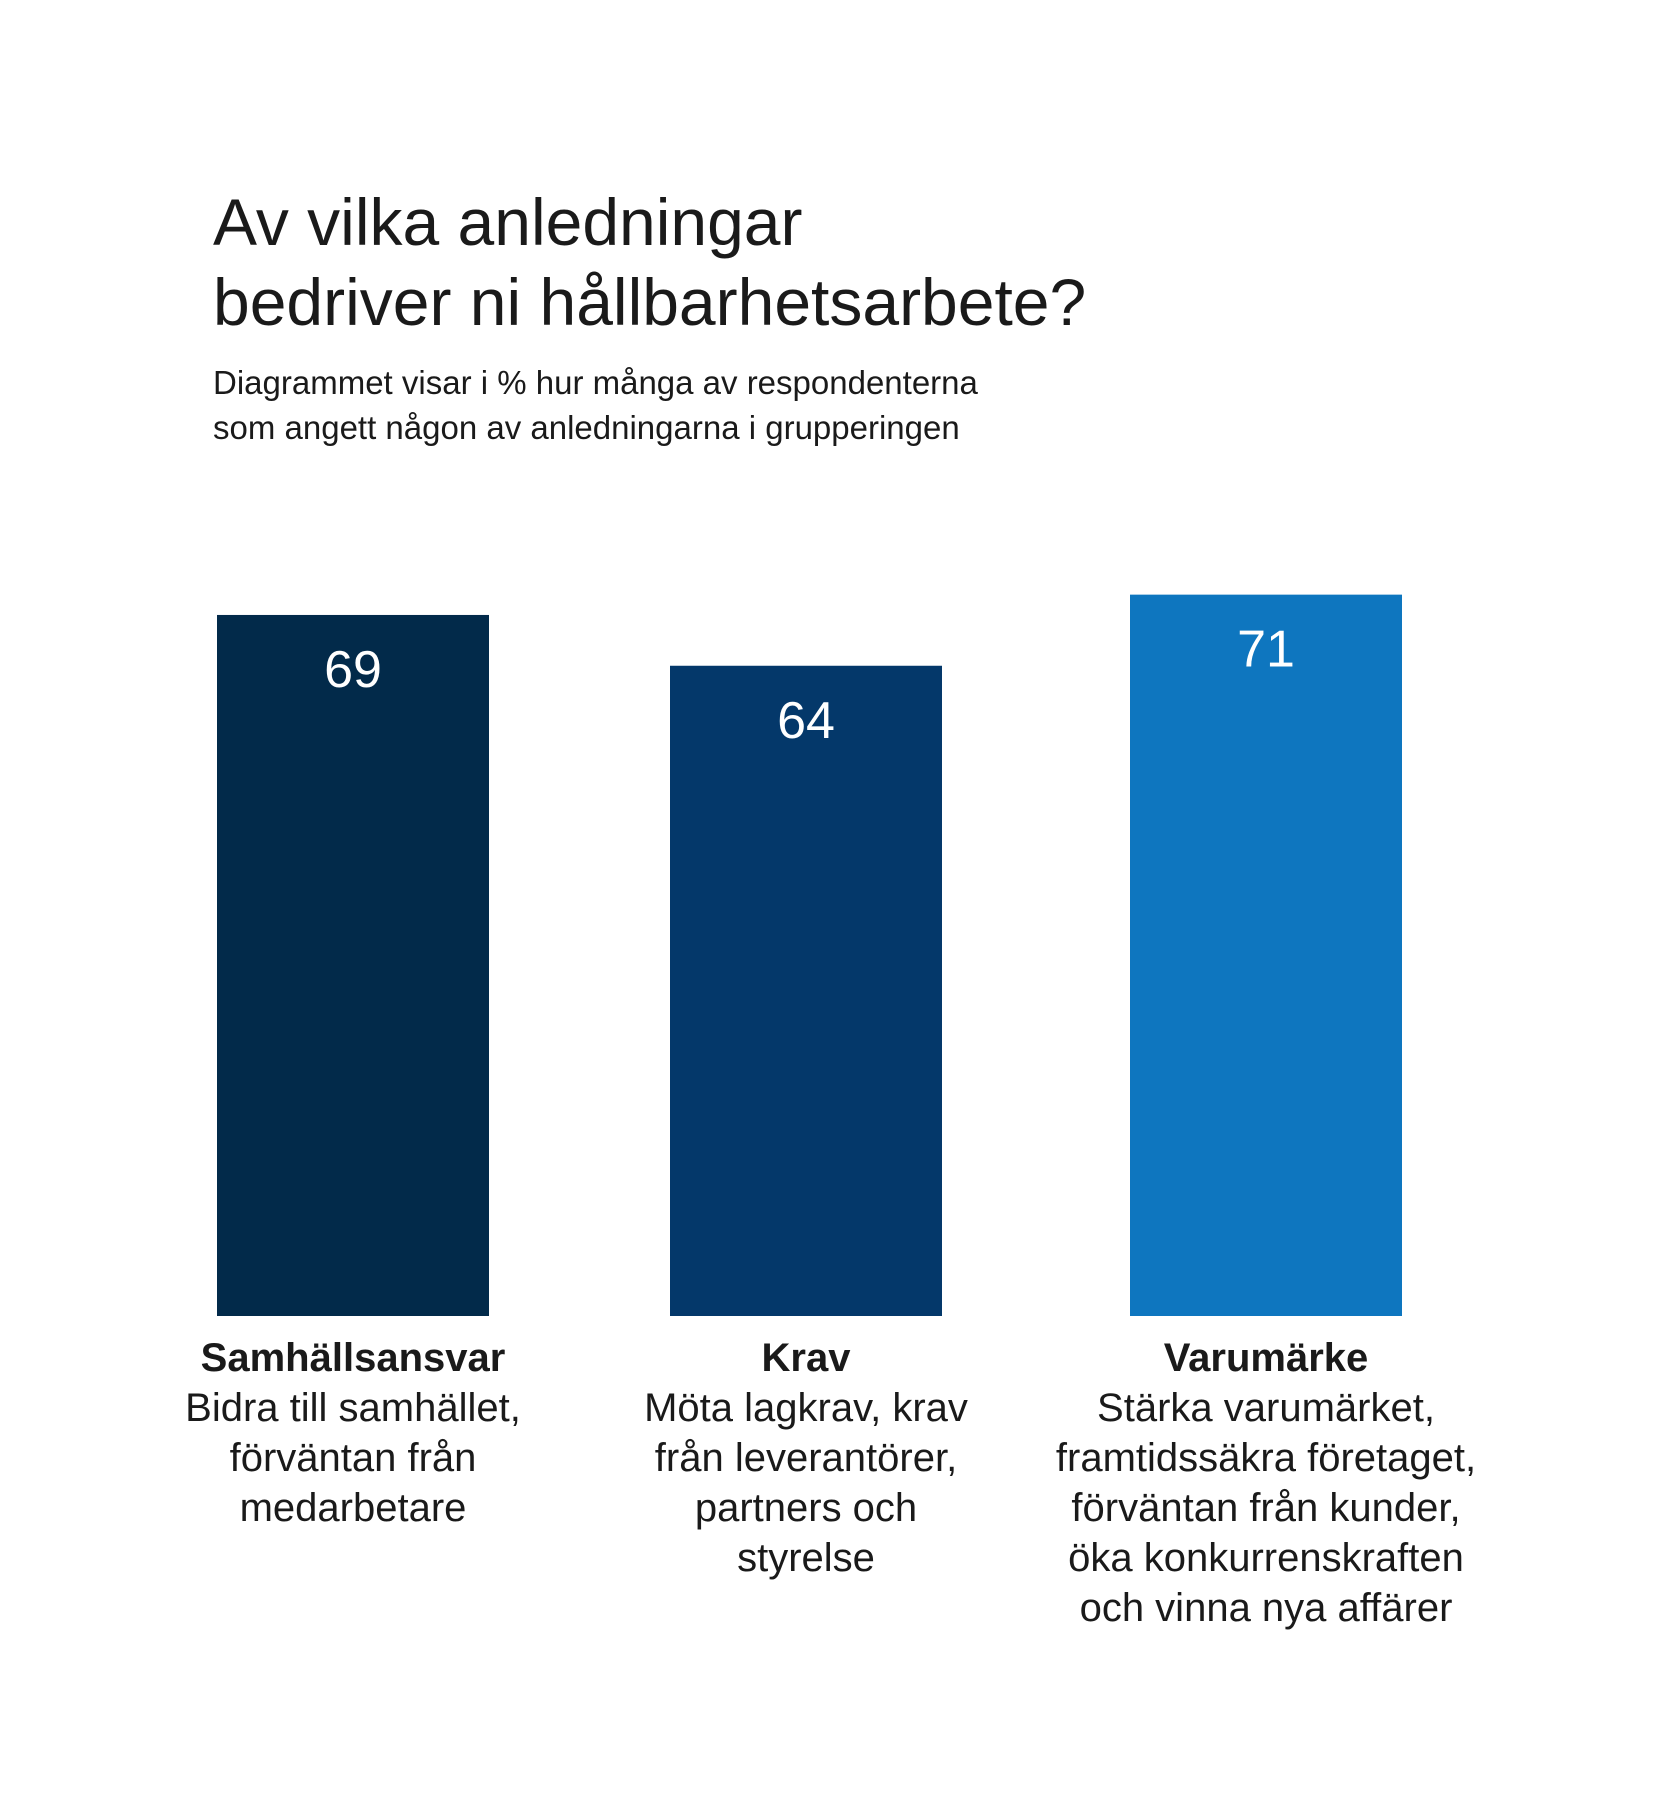 This screenshot has width=1679, height=1812. Describe the element at coordinates (1266, 1408) in the screenshot. I see `category-description-line: Stärka varumärket,` at that location.